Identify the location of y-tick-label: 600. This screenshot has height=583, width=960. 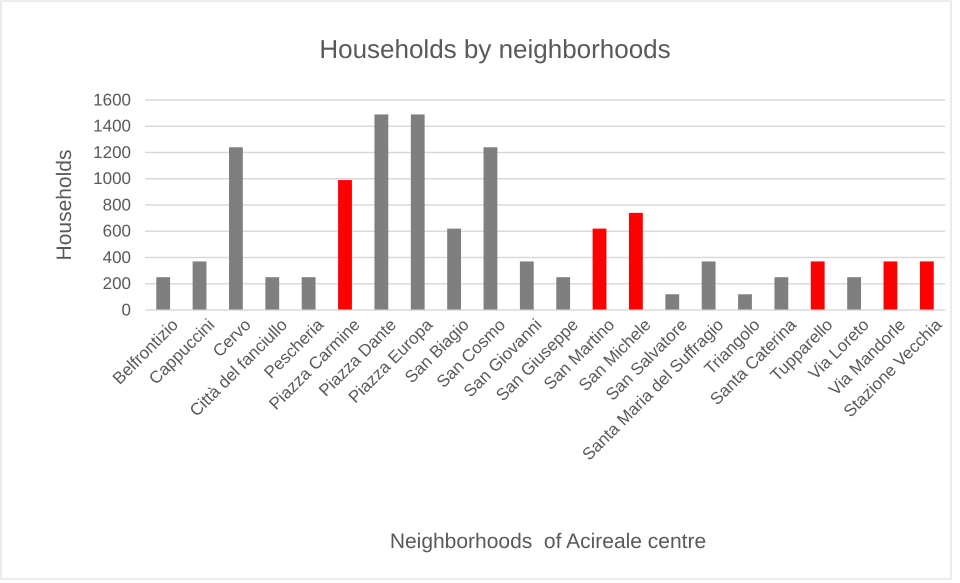
(116, 231).